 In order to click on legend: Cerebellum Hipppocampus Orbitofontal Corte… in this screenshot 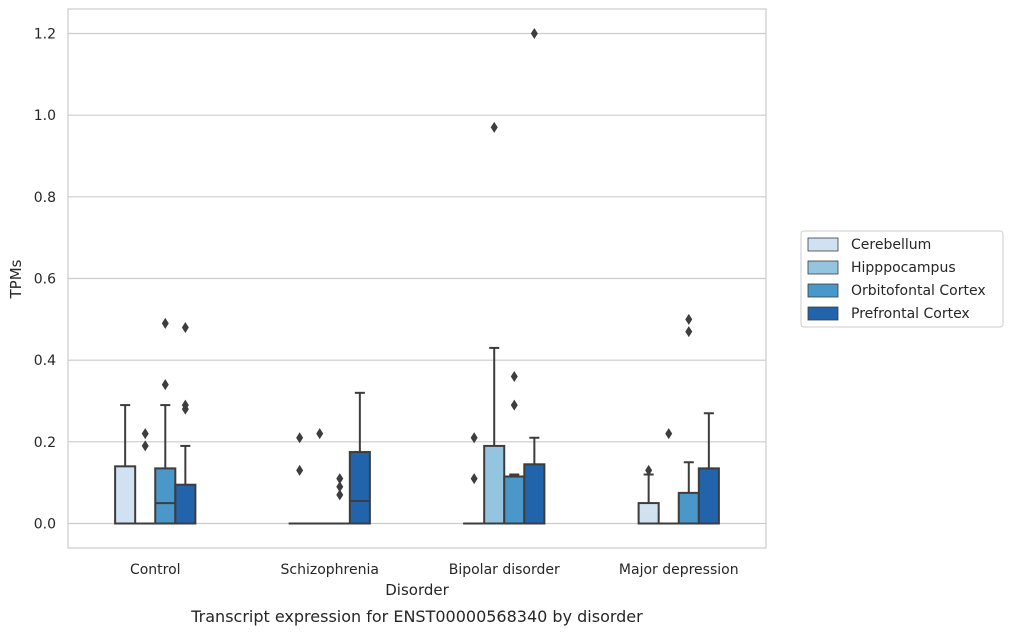, I will do `click(902, 279)`.